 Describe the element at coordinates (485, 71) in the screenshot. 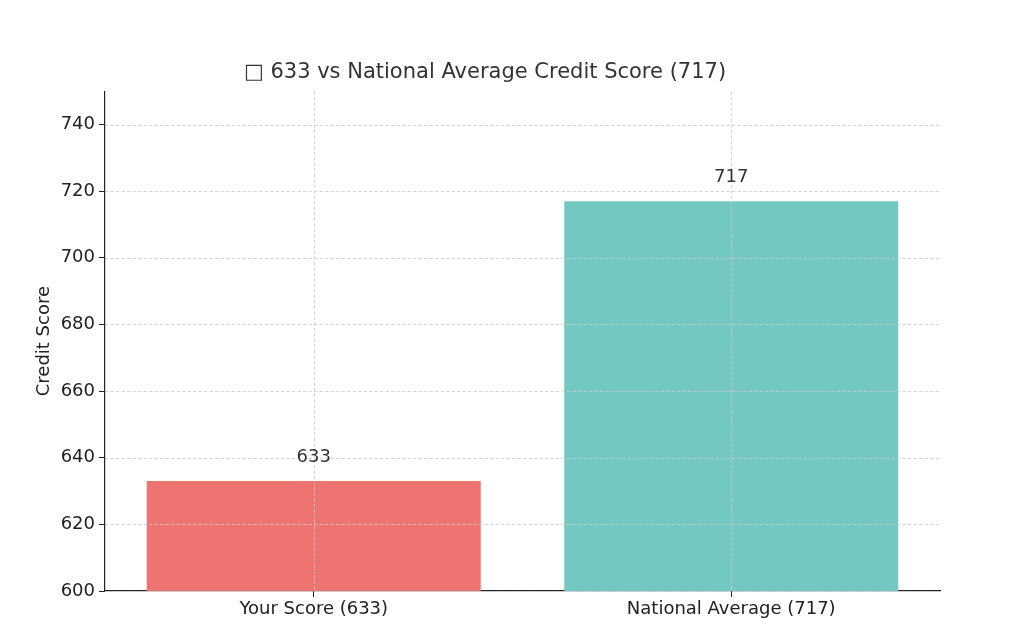

I see `chart-title: □ 633 vs National Average Credit Score (717)` at that location.